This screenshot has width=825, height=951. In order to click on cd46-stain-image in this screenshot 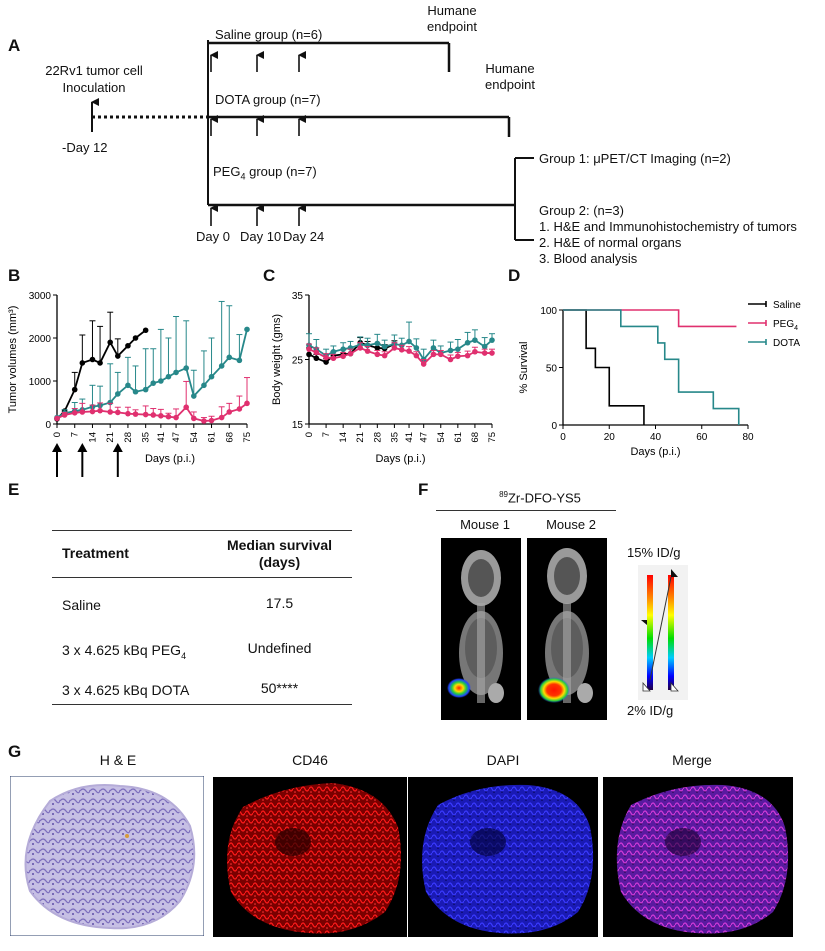, I will do `click(310, 857)`.